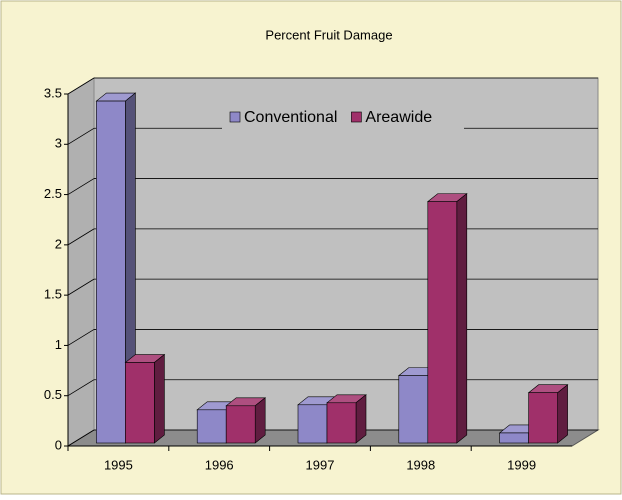 This screenshot has width=622, height=500. I want to click on y-tick-label: 0, so click(58, 444).